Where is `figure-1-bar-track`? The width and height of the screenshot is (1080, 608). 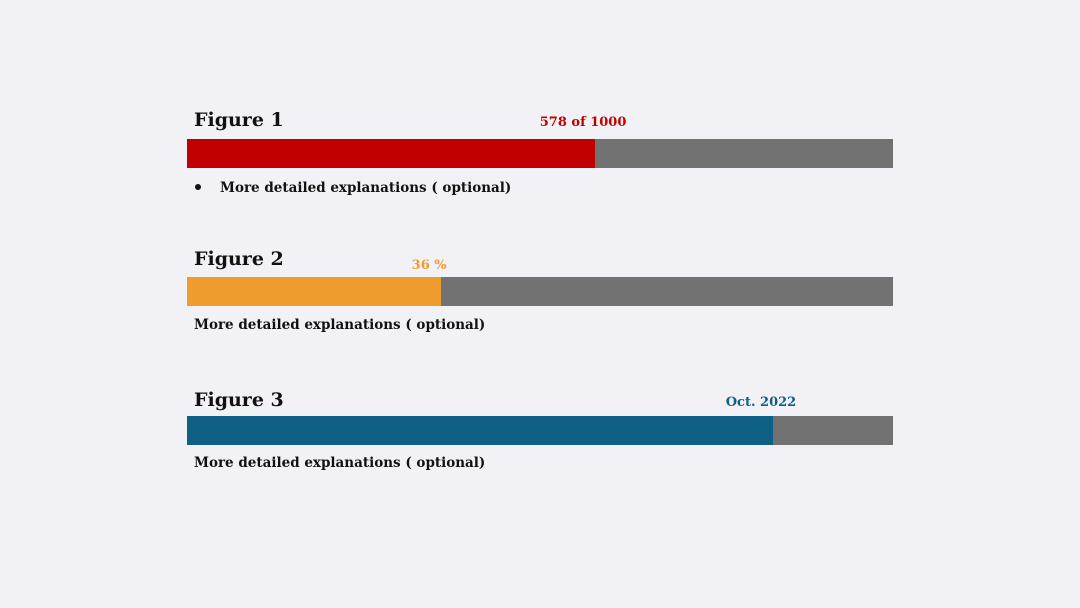
figure-1-bar-track is located at coordinates (540, 153).